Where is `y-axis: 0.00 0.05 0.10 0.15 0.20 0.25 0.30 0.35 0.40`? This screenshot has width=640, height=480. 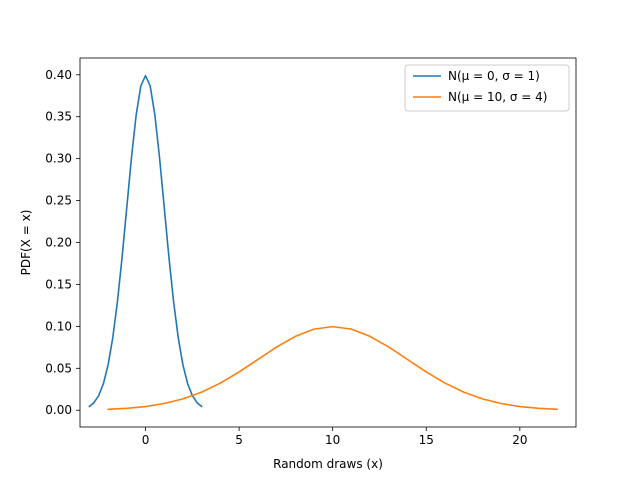
y-axis: 0.00 0.05 0.10 0.15 0.20 0.25 0.30 0.35 0.40 is located at coordinates (62, 242).